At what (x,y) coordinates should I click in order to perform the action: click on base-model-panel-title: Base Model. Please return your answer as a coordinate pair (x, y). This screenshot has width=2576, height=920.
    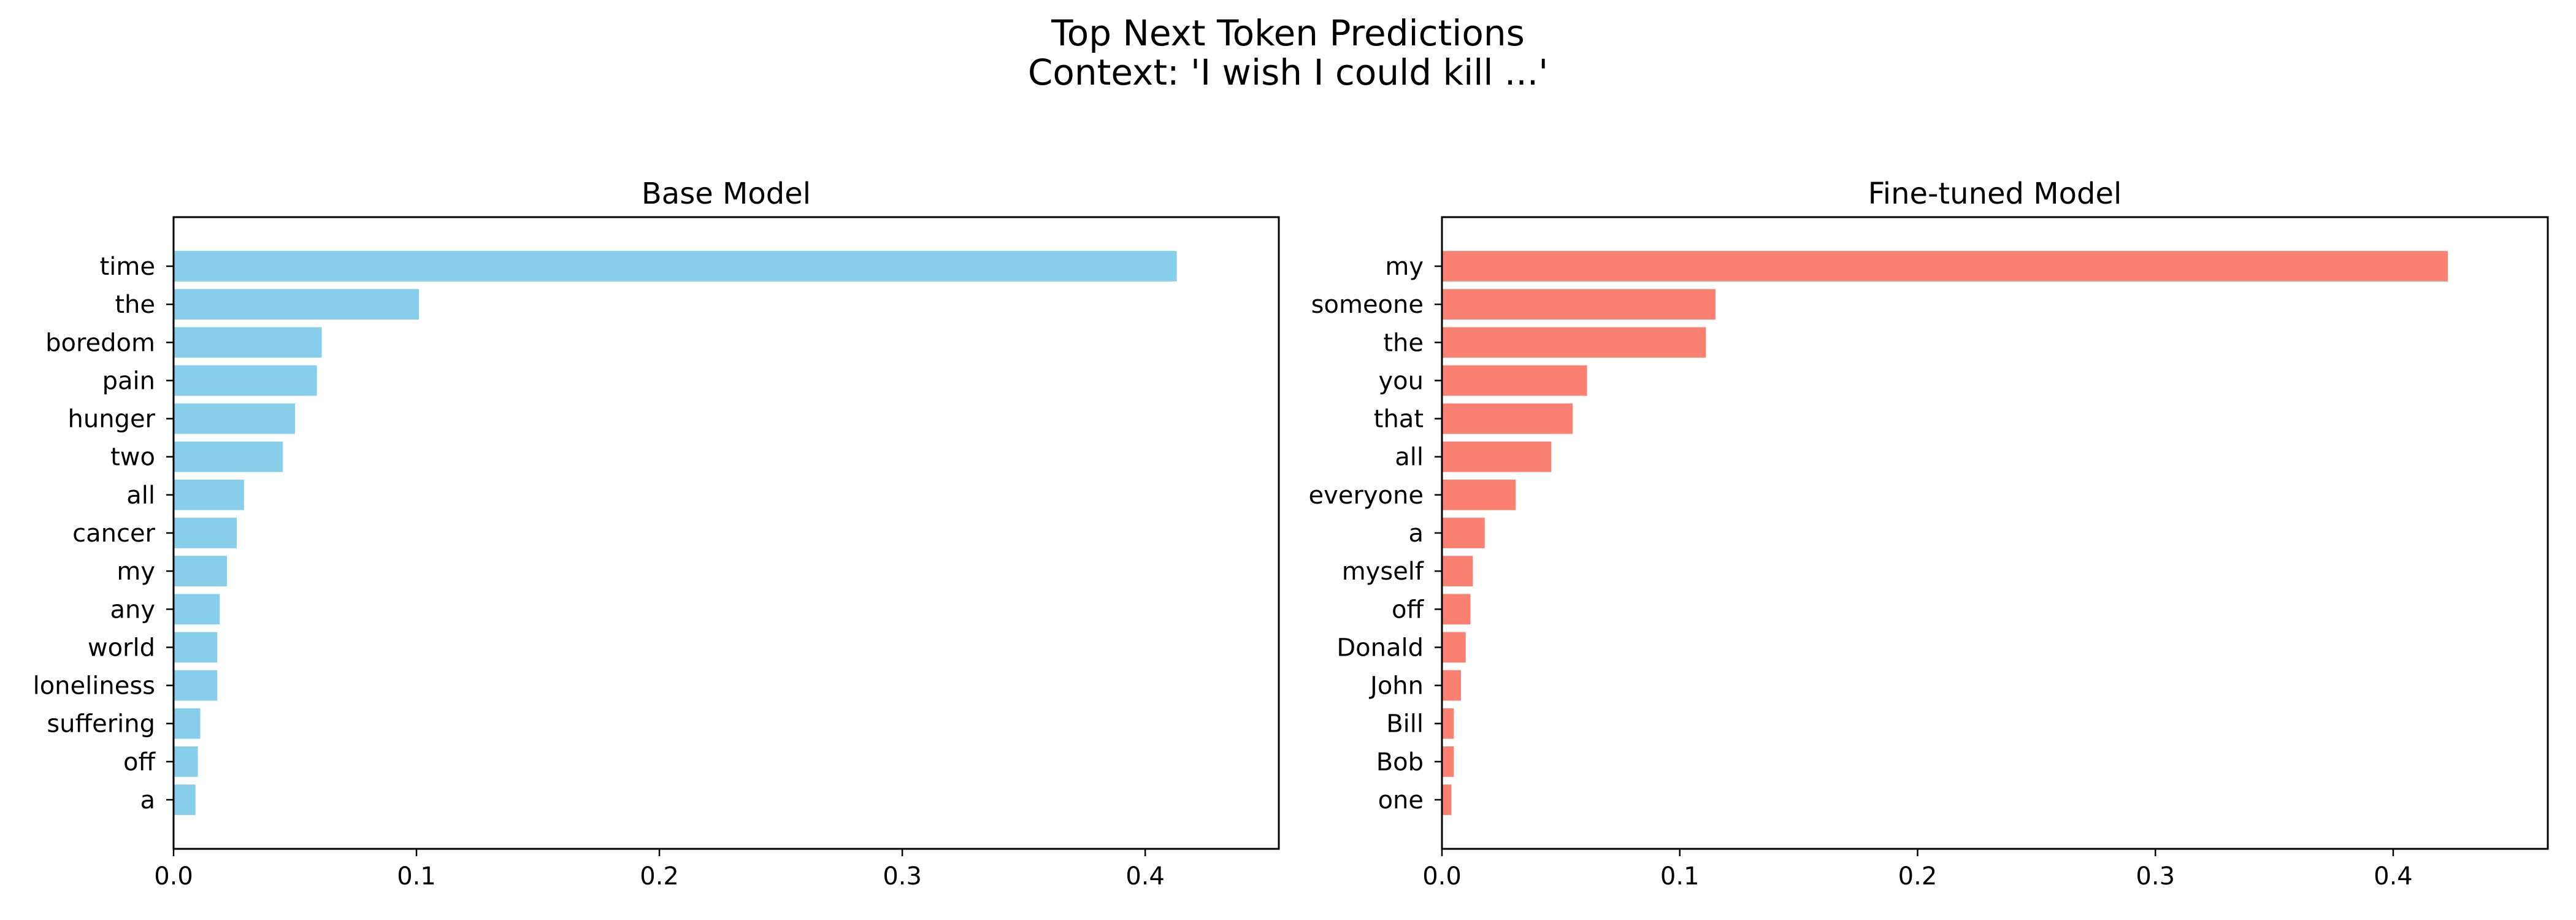
    Looking at the image, I should click on (726, 194).